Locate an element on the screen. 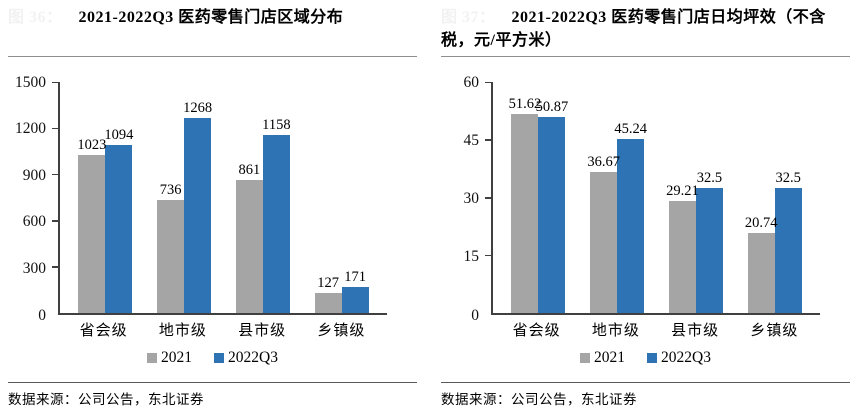 The image size is (866, 414). bar-column: 1158 is located at coordinates (276, 197).